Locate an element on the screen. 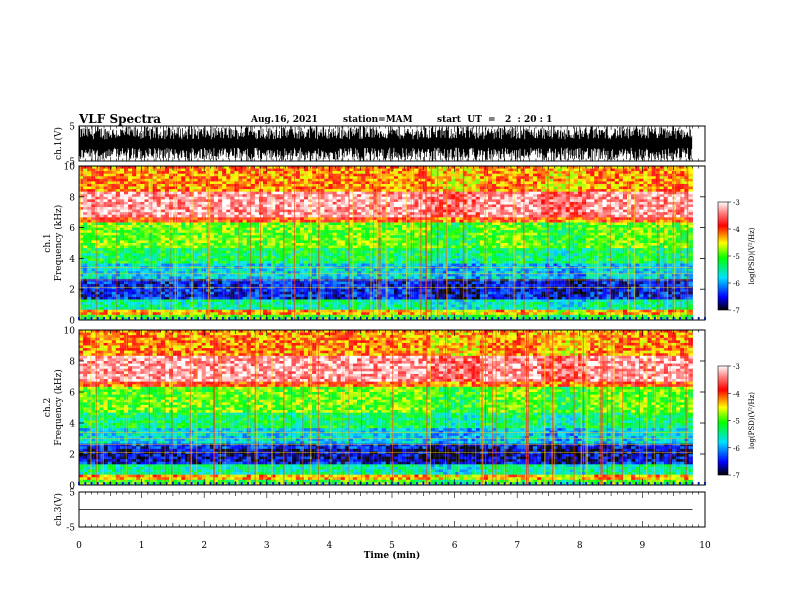  y-axis-label: ch.1 is located at coordinates (48, 242).